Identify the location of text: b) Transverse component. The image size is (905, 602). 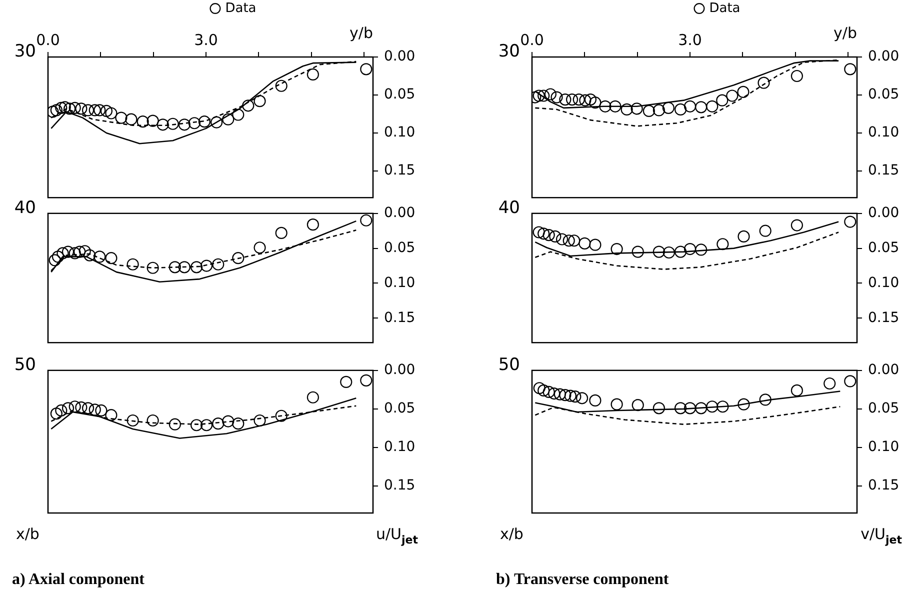
(582, 580).